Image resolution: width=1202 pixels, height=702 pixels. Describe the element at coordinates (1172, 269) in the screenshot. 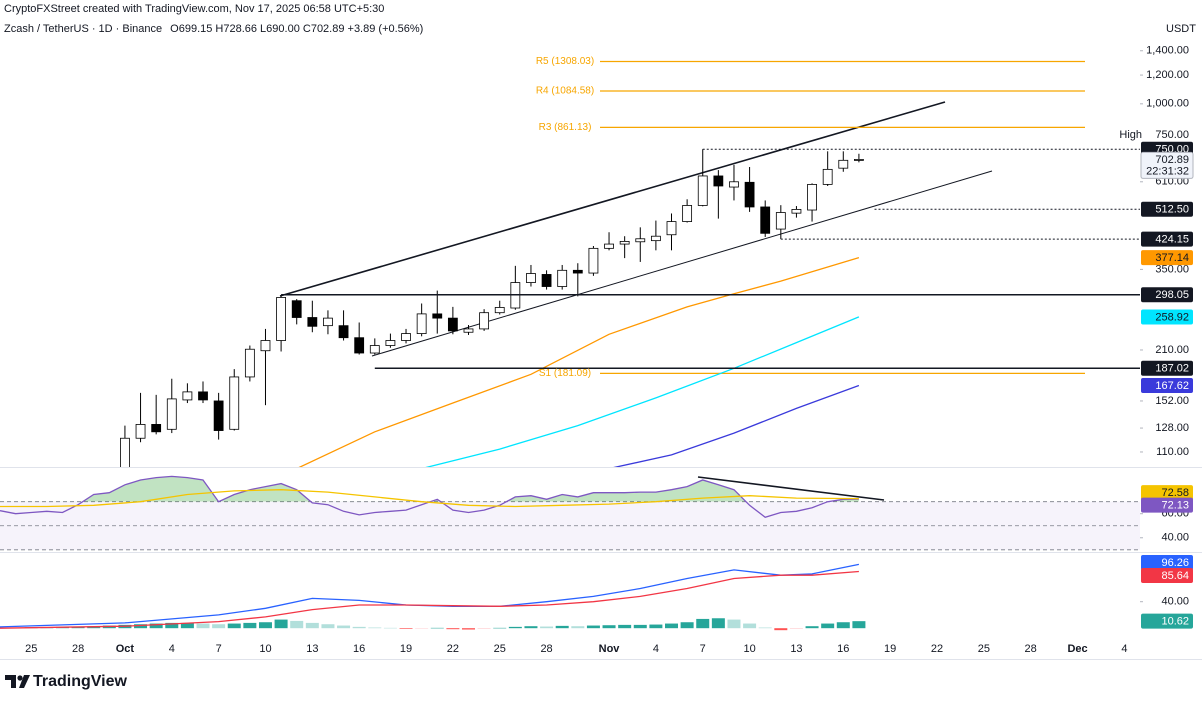

I see `y-tick-label: 350.00` at that location.